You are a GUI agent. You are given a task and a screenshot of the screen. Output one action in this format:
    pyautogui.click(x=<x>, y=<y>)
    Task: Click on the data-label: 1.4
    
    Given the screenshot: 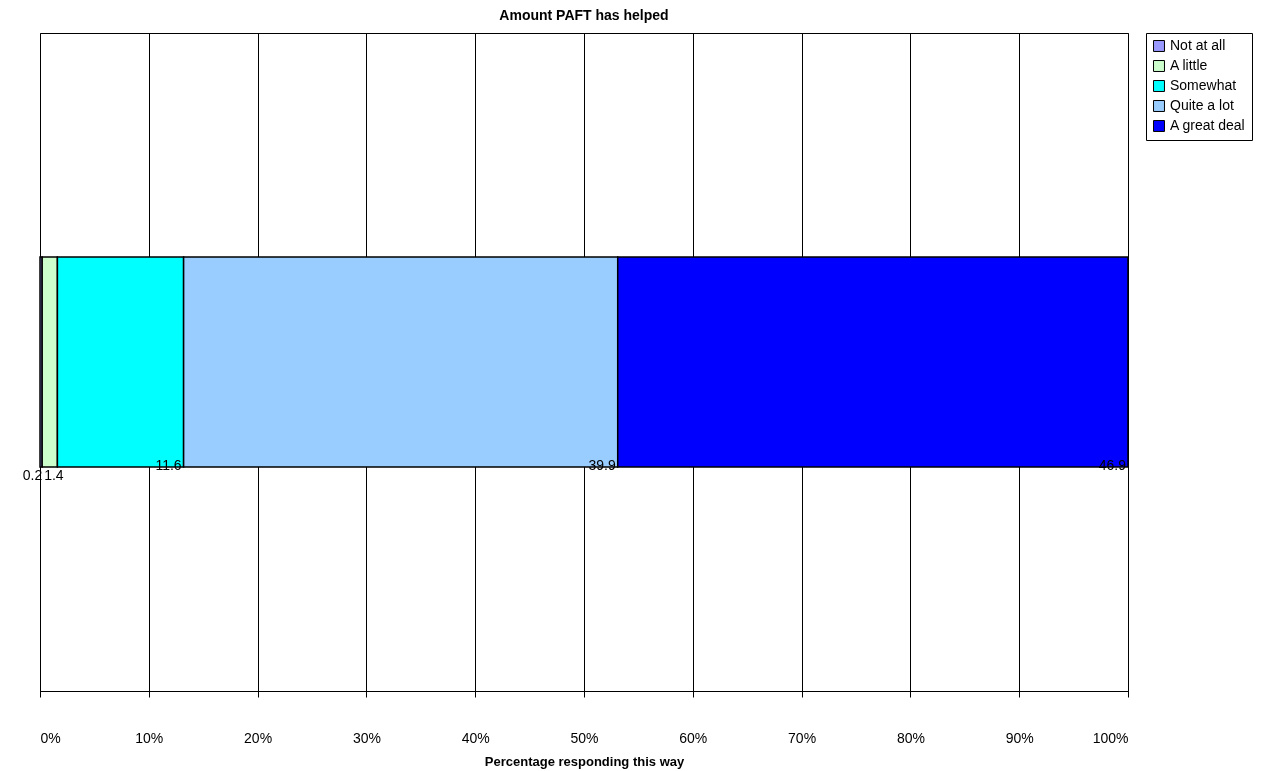 What is the action you would take?
    pyautogui.click(x=54, y=475)
    